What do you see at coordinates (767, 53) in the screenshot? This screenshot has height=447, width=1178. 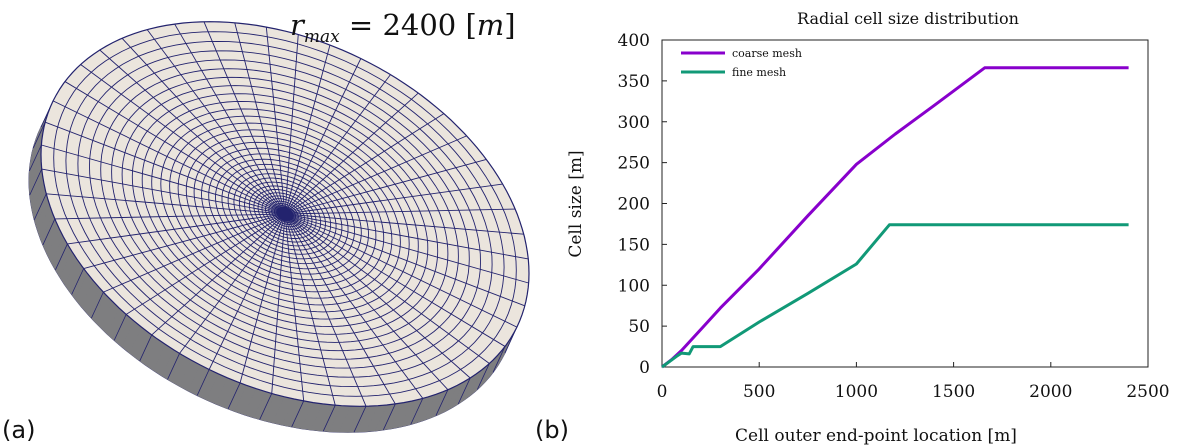 I see `legend-label-coarse: coarse mesh` at bounding box center [767, 53].